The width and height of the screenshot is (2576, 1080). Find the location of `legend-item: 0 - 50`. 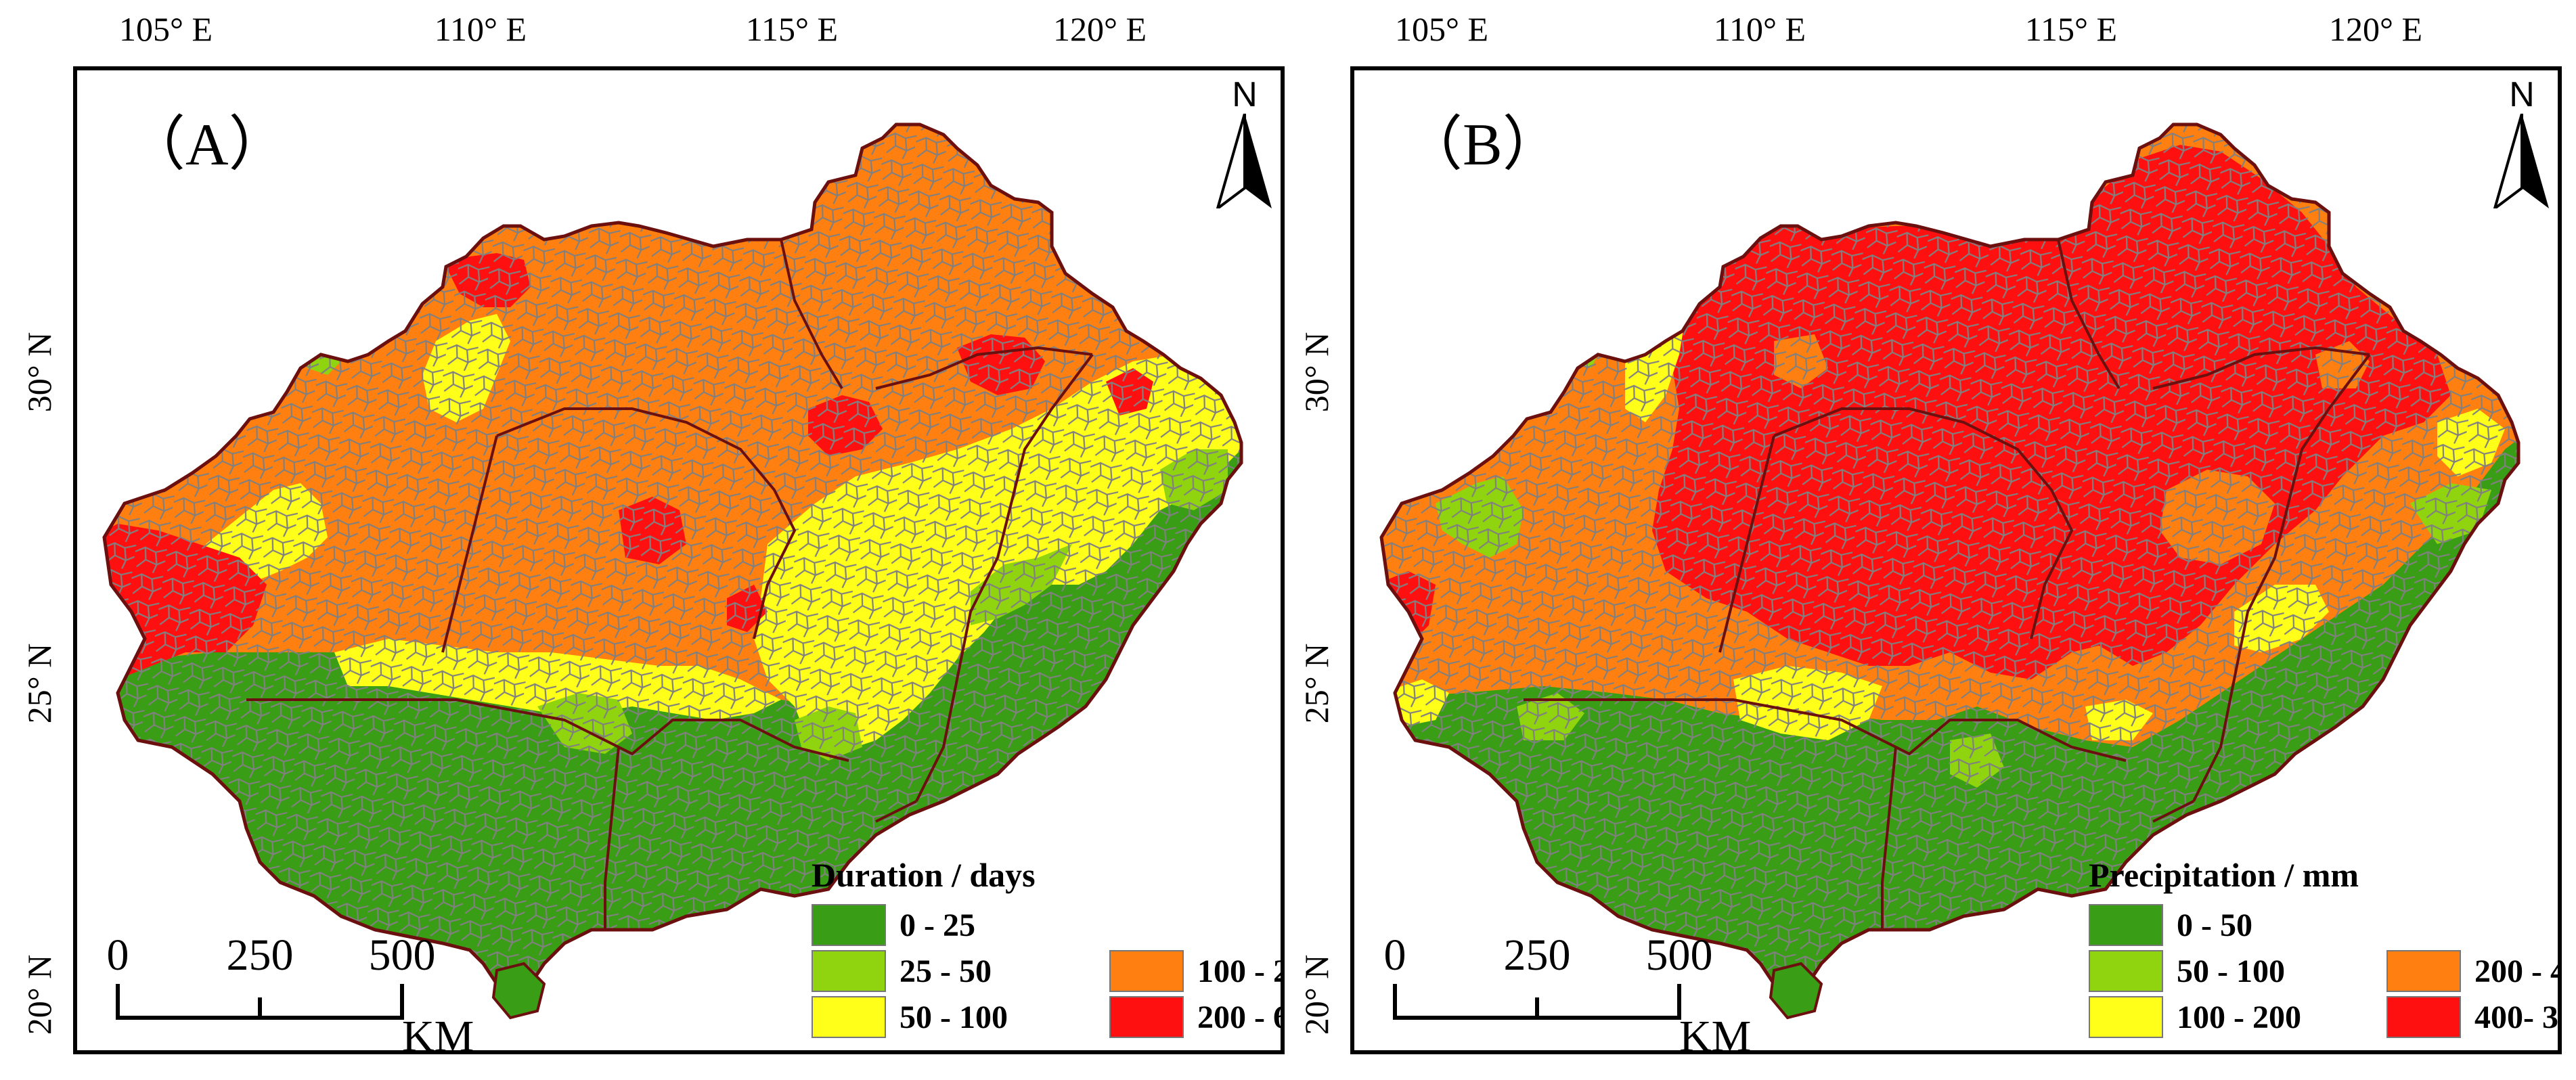

legend-item: 0 - 50 is located at coordinates (2170, 925).